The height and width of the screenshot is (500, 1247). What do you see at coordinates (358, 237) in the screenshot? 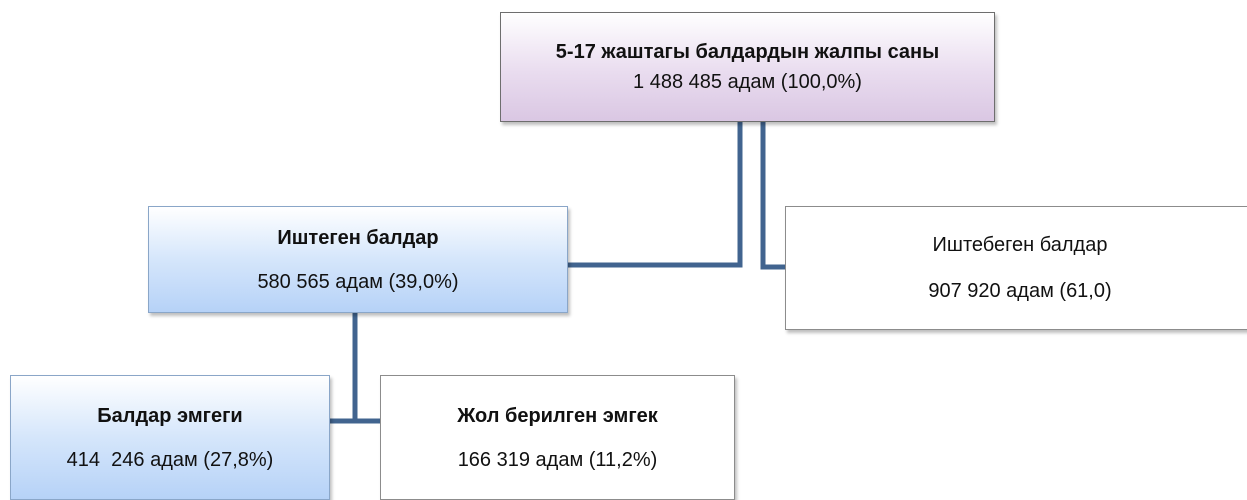
I see `node-label: Иштеген балдар` at bounding box center [358, 237].